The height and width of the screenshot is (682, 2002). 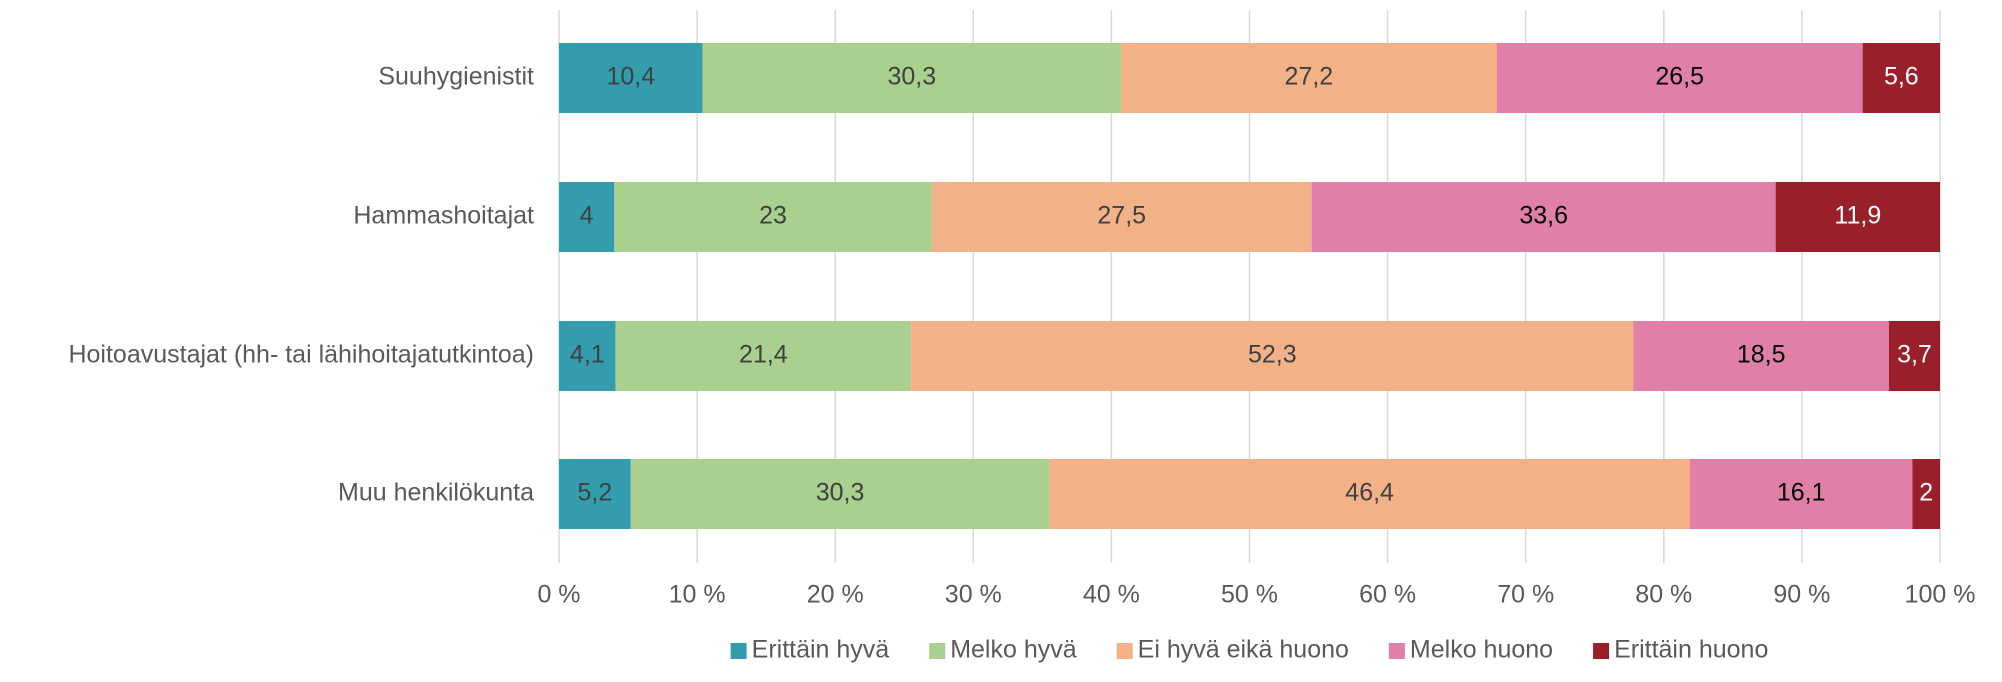 I want to click on legend-item: Erittäin huono, so click(x=1680, y=650).